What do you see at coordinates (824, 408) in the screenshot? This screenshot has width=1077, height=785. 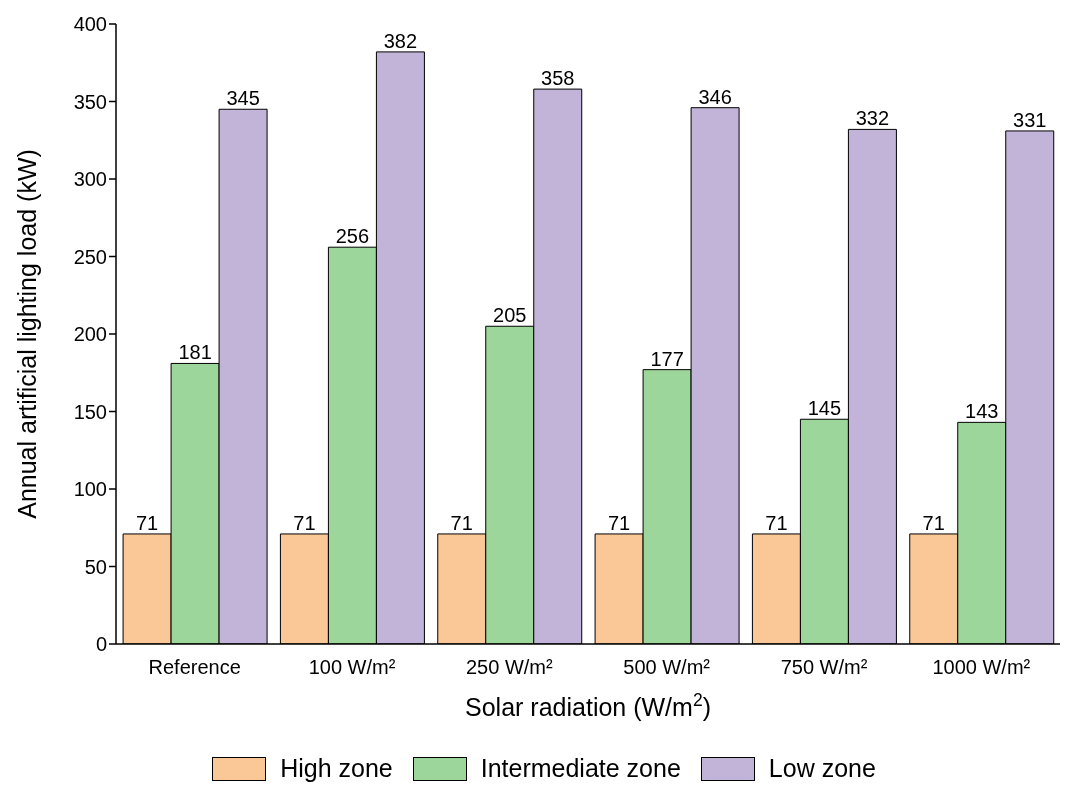 I see `data-label: 145` at bounding box center [824, 408].